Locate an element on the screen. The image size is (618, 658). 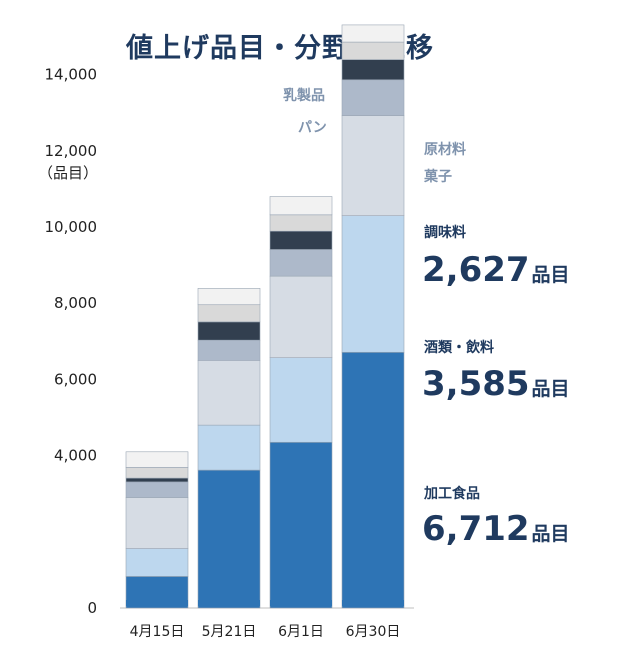
series-label-seasoning: 調味料 is located at coordinates (445, 232).